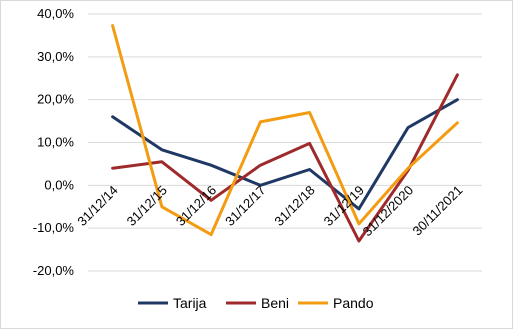 The width and height of the screenshot is (513, 333). I want to click on legend: Tarija Beni Pando, so click(256, 303).